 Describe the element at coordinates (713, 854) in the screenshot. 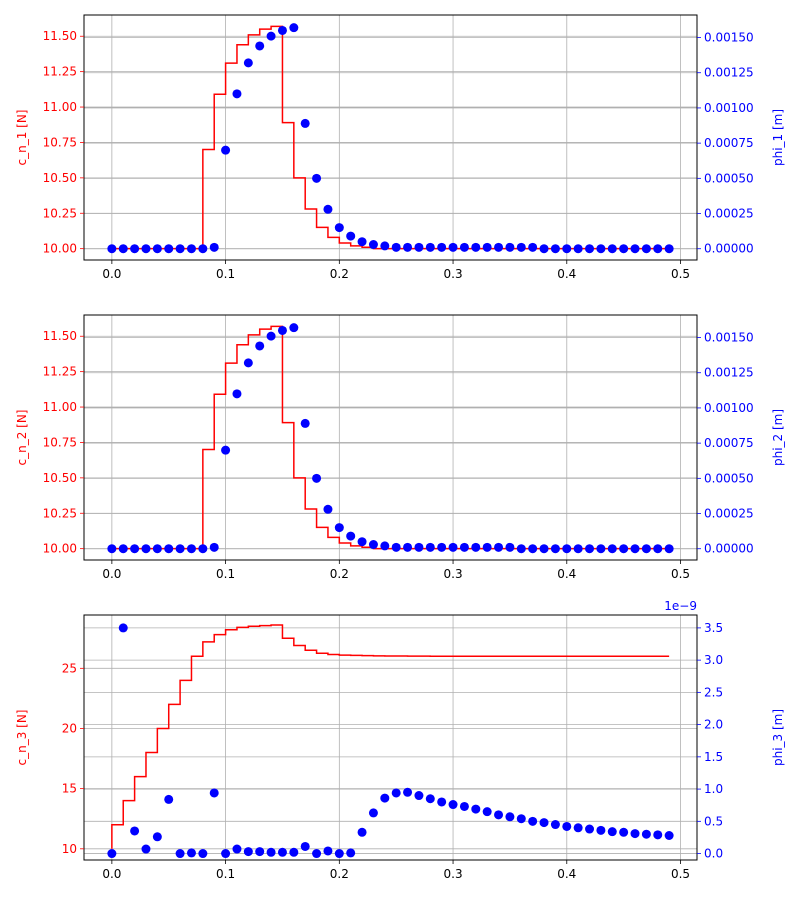

I see `right-tick-label: 0.0` at that location.